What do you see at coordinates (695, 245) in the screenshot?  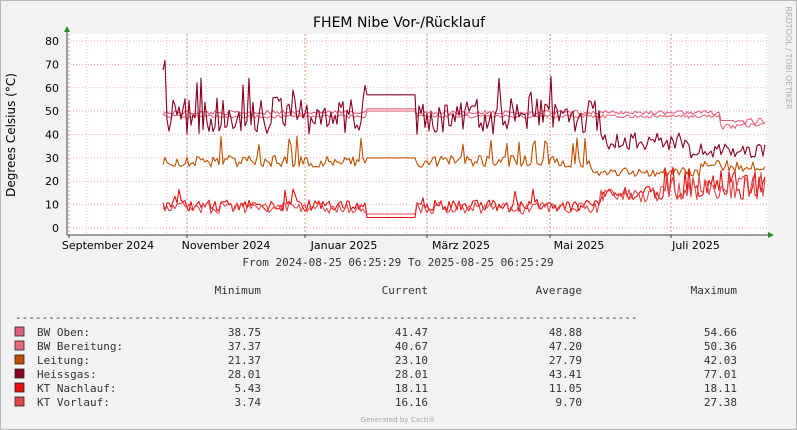 I see `x-tick-label: Juli 2025` at bounding box center [695, 245].